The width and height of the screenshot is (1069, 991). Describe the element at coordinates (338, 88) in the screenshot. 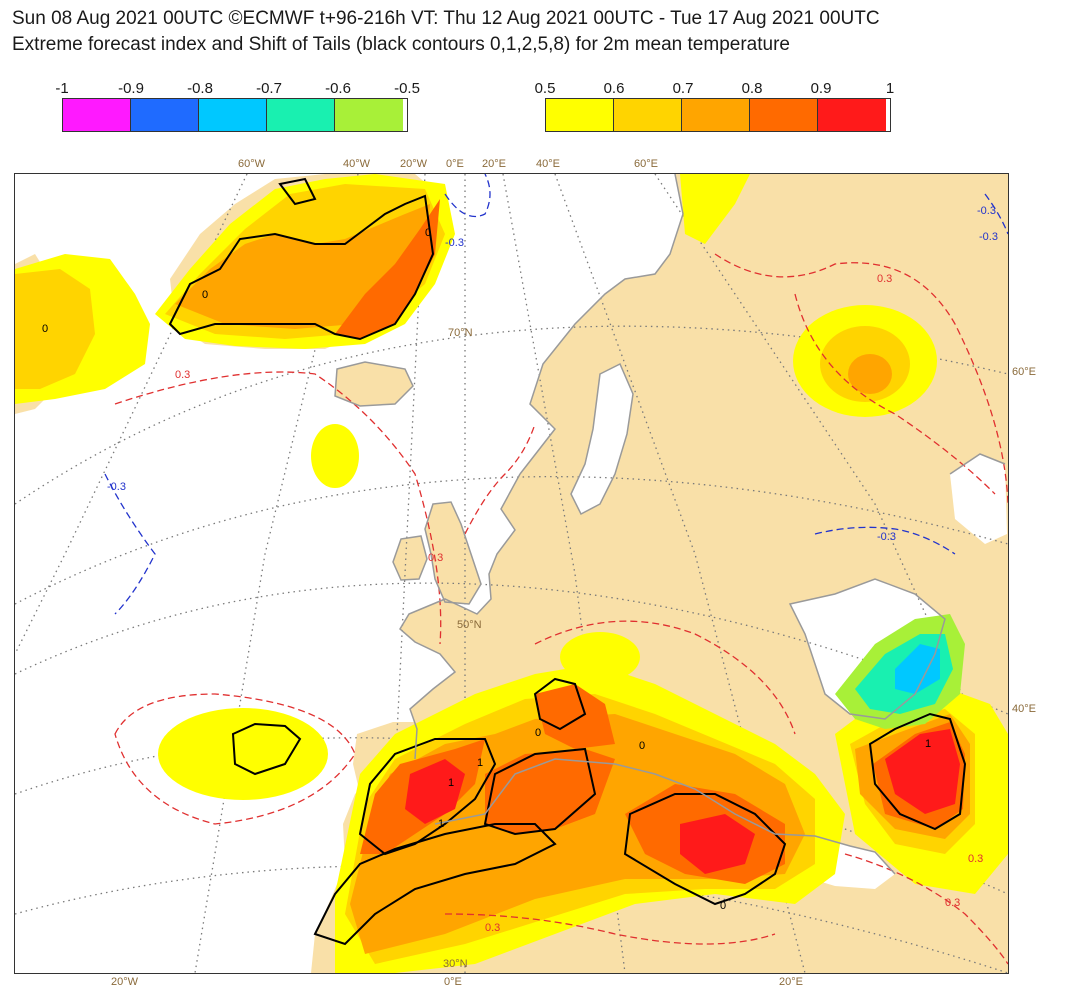

I see `legend-tick-label: -0.6` at that location.